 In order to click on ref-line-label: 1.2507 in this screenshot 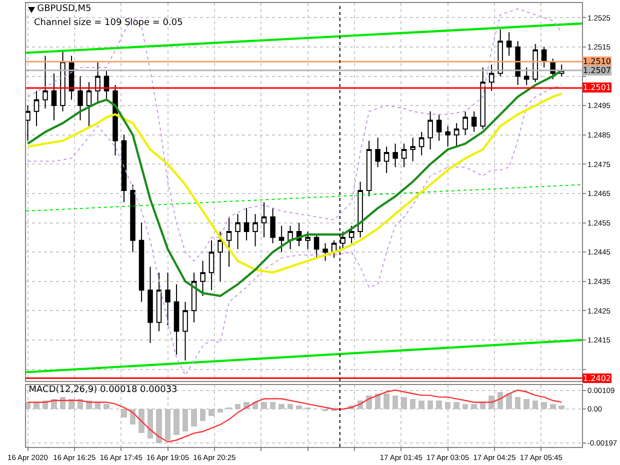, I will do `click(597, 70)`.